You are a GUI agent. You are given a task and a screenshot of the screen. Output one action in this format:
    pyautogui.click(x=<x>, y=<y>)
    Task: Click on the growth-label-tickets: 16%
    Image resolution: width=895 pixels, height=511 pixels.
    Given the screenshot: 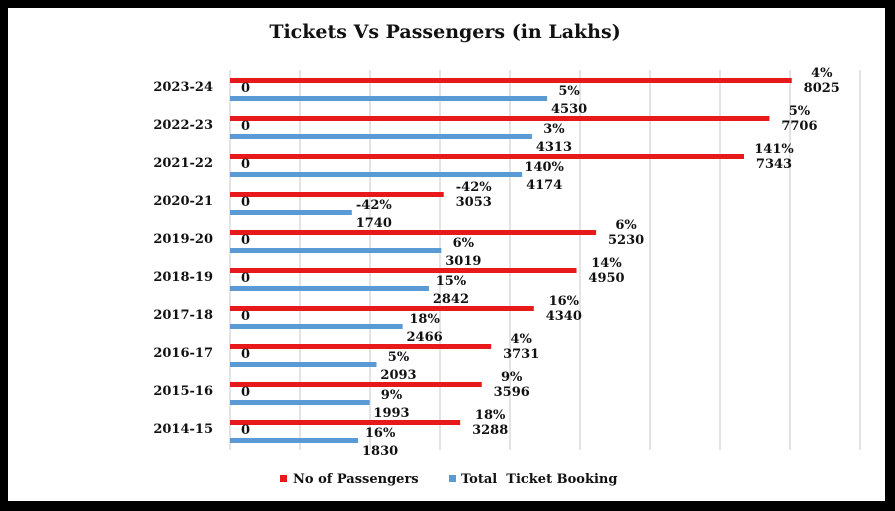 What is the action you would take?
    pyautogui.click(x=380, y=433)
    